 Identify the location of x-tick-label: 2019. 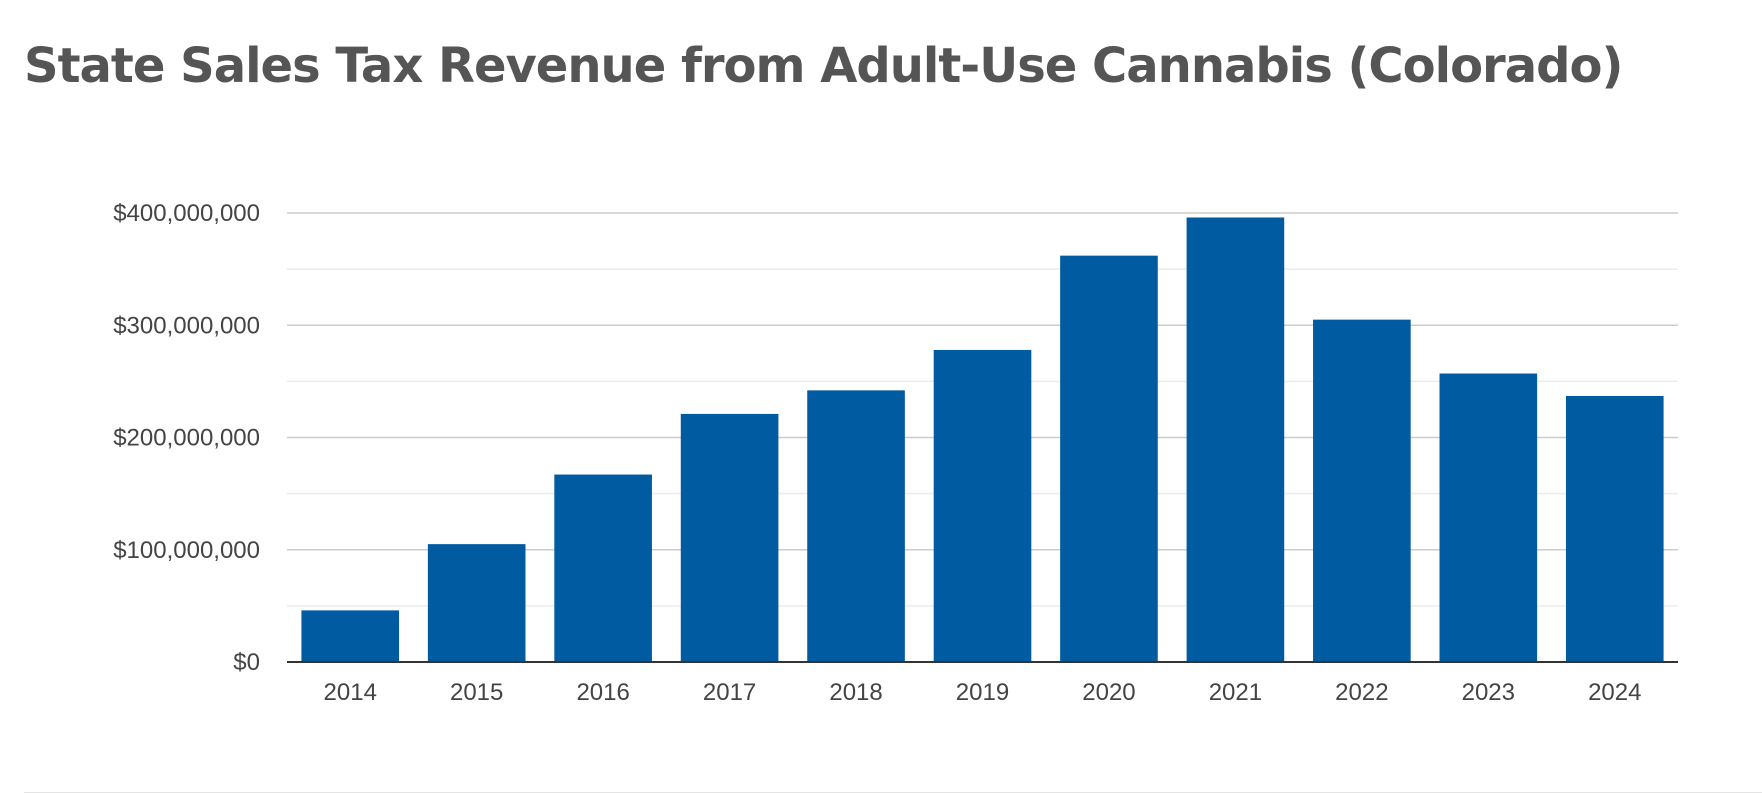
(982, 692).